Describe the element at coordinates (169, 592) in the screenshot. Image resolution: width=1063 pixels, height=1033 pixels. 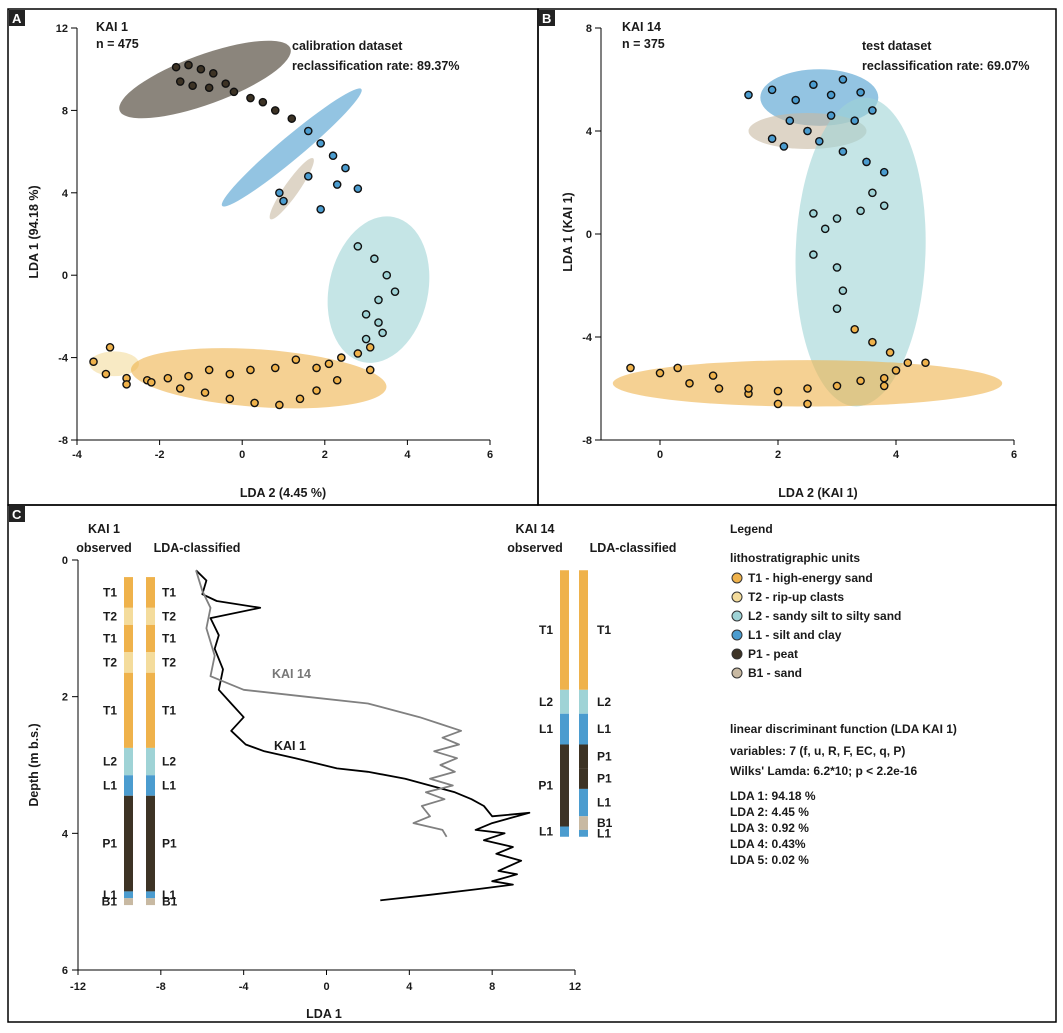
I see `kai1-classified-label-0: T1` at that location.